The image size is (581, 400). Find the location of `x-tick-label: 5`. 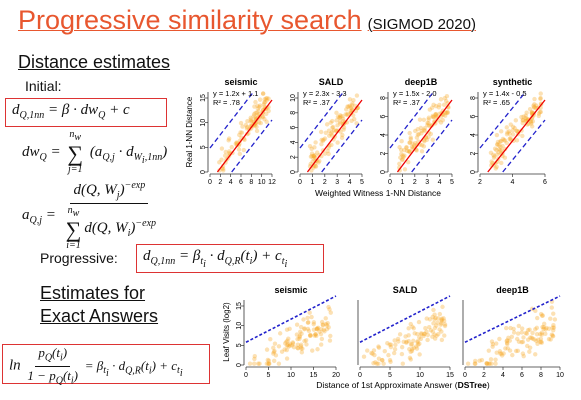

x-tick-label: 5 is located at coordinates (362, 182).